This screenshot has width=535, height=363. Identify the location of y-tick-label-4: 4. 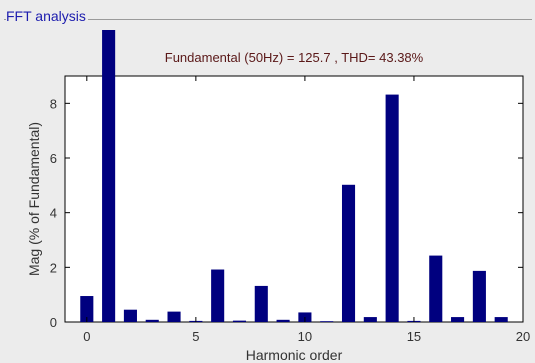
(53, 213).